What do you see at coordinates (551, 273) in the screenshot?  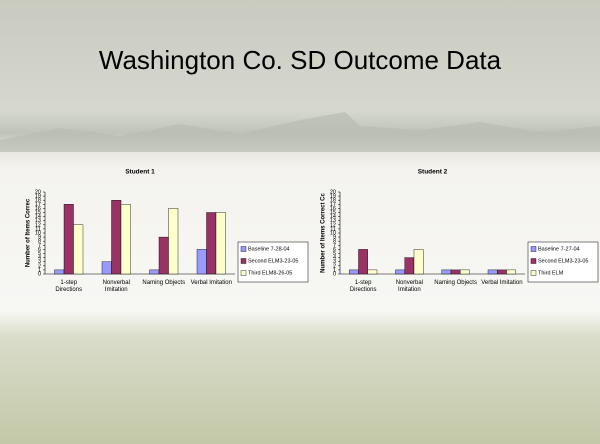 I see `legend-label: Third ELM` at bounding box center [551, 273].